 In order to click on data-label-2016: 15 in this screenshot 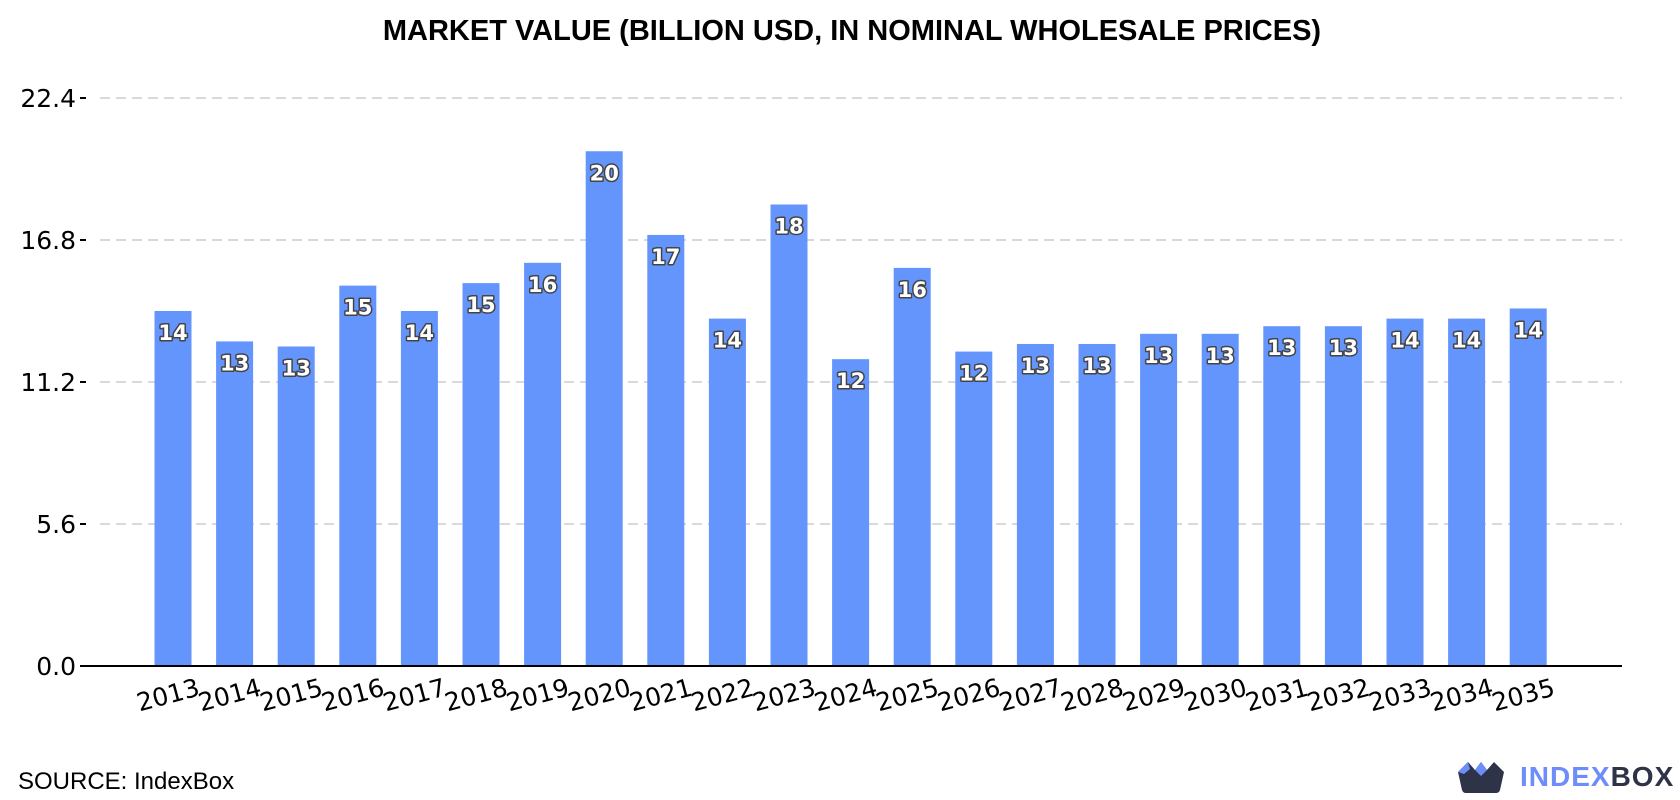, I will do `click(357, 308)`.